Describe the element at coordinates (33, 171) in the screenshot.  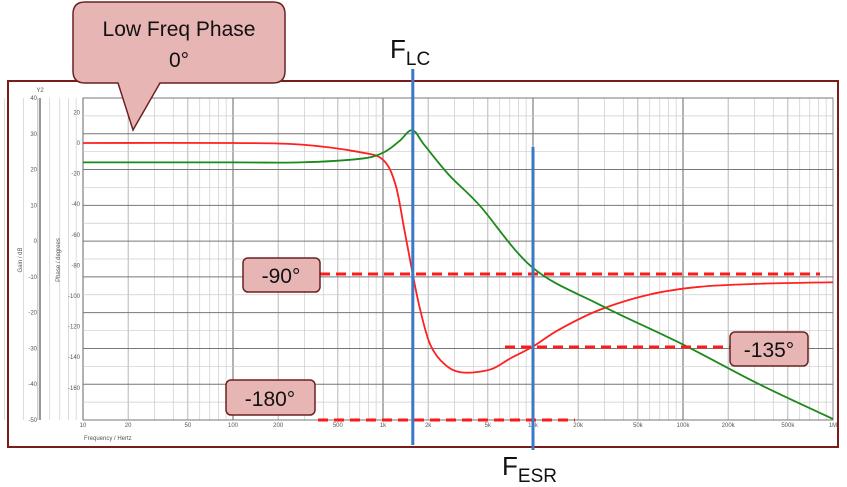
I see `gain-tick-label: 20` at that location.